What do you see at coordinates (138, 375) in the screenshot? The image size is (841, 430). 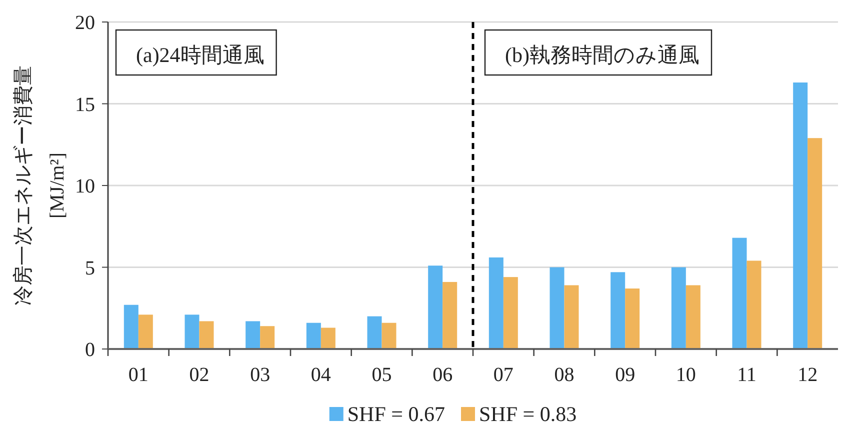 I see `x-tick-label: 01` at bounding box center [138, 375].